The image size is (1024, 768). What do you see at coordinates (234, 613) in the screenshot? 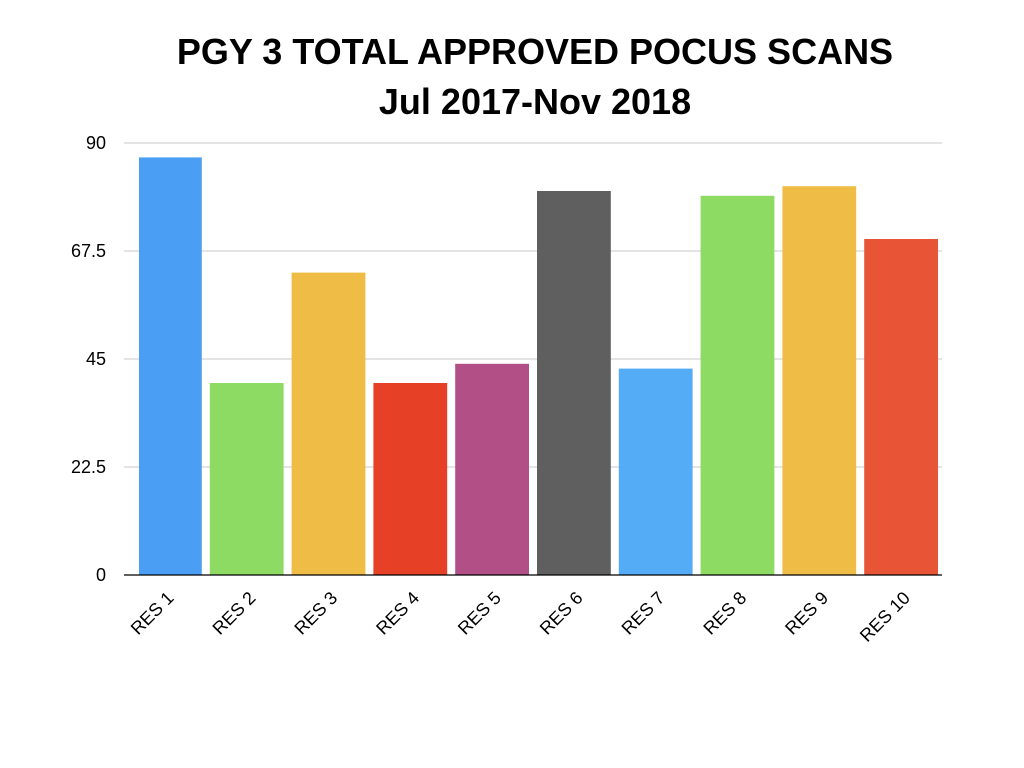
I see `x-tick-label: RES 2` at bounding box center [234, 613].